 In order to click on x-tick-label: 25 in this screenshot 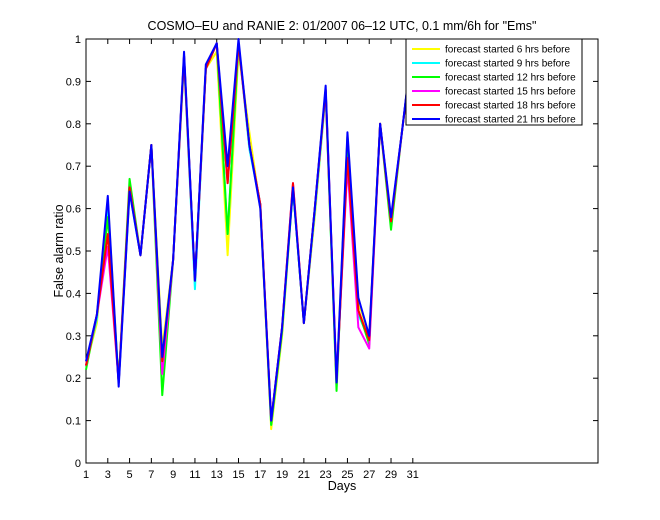, I will do `click(347, 475)`.